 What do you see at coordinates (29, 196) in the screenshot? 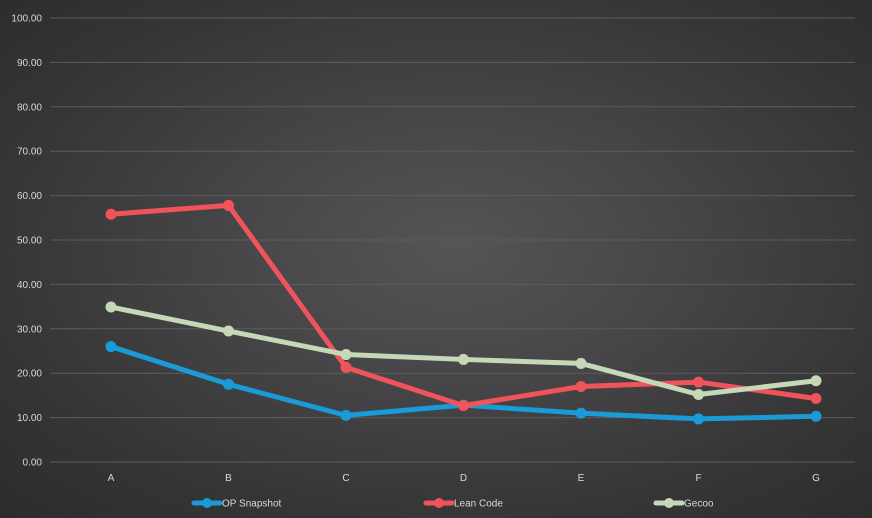
I see `y-tick-label: 60.00` at bounding box center [29, 196].